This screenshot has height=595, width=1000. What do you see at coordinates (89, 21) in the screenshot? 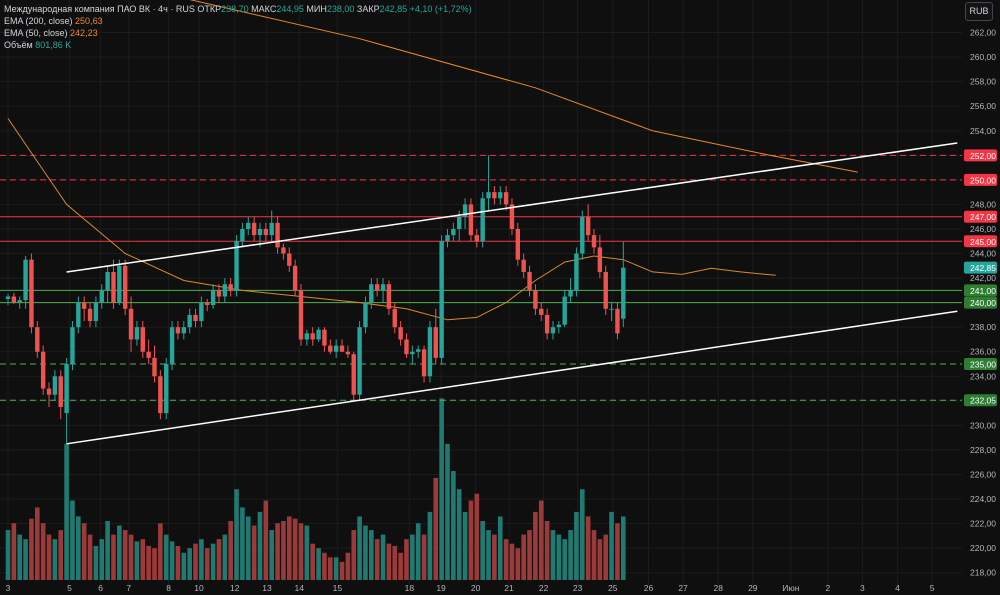
I see `ema200-value: 250,63` at bounding box center [89, 21].